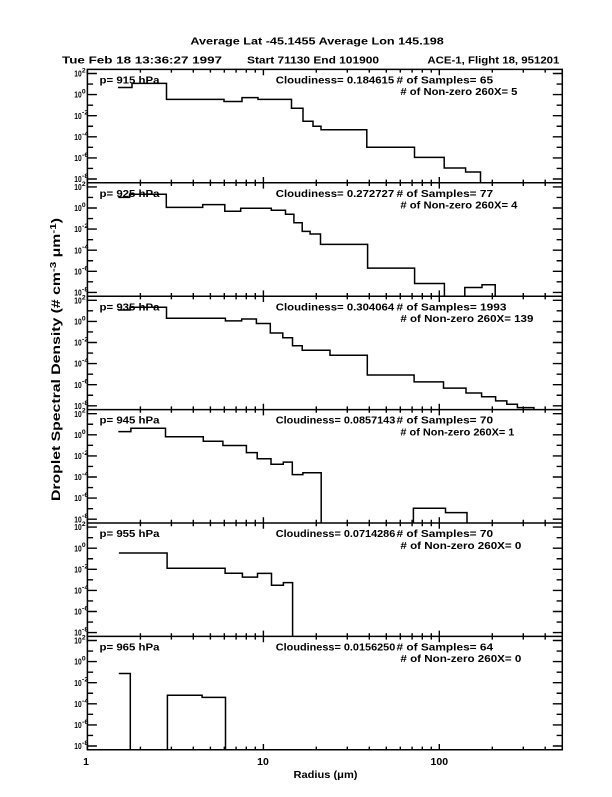 Image resolution: width=612 pixels, height=797 pixels. Describe the element at coordinates (466, 319) in the screenshot. I see `svg-text: # of Non-zero 260X= 139` at that location.